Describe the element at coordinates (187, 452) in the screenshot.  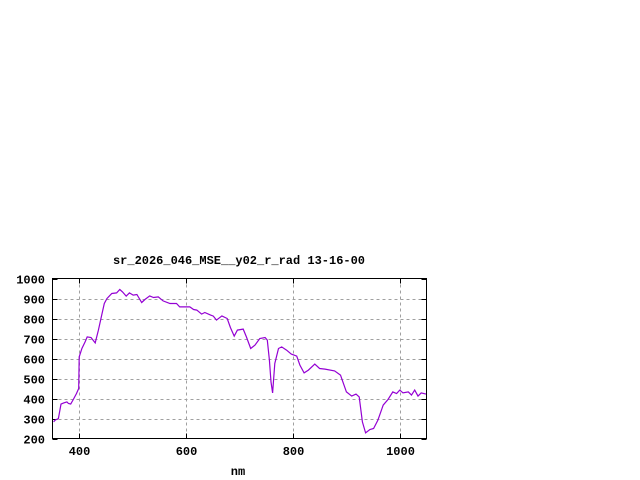
I see `x-tick-label: 600` at that location.